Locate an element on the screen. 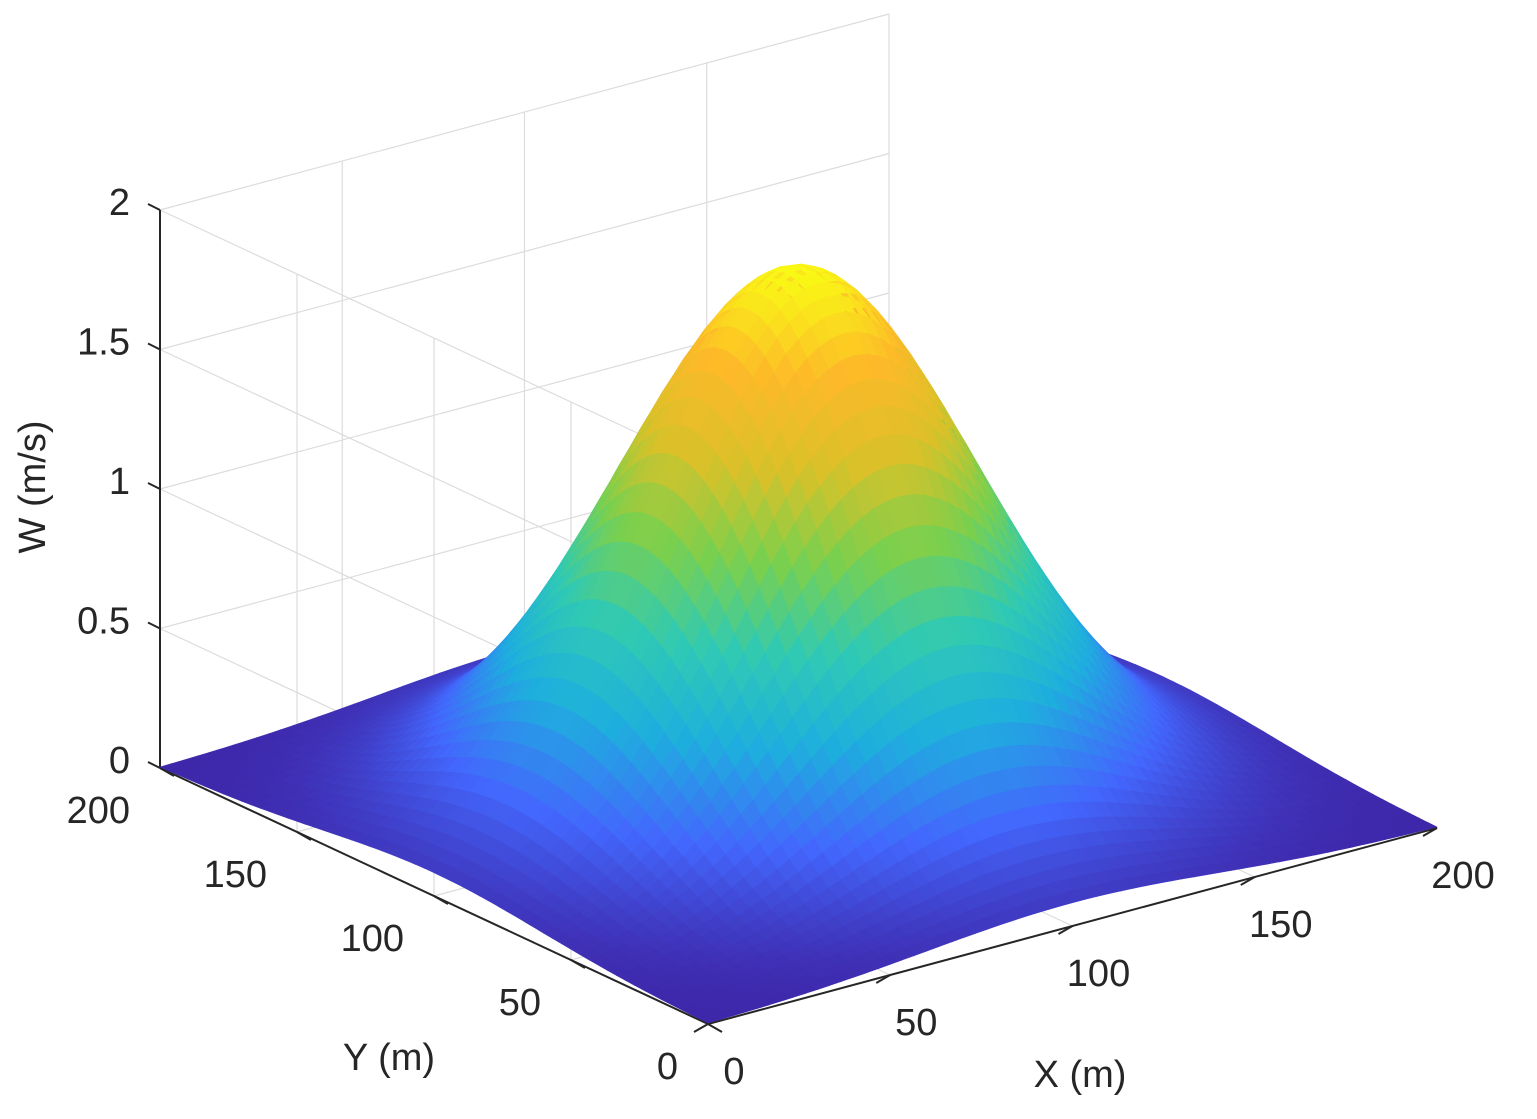 Image resolution: width=1537 pixels, height=1119 pixels. x-tick-label: 200 is located at coordinates (1462, 876).